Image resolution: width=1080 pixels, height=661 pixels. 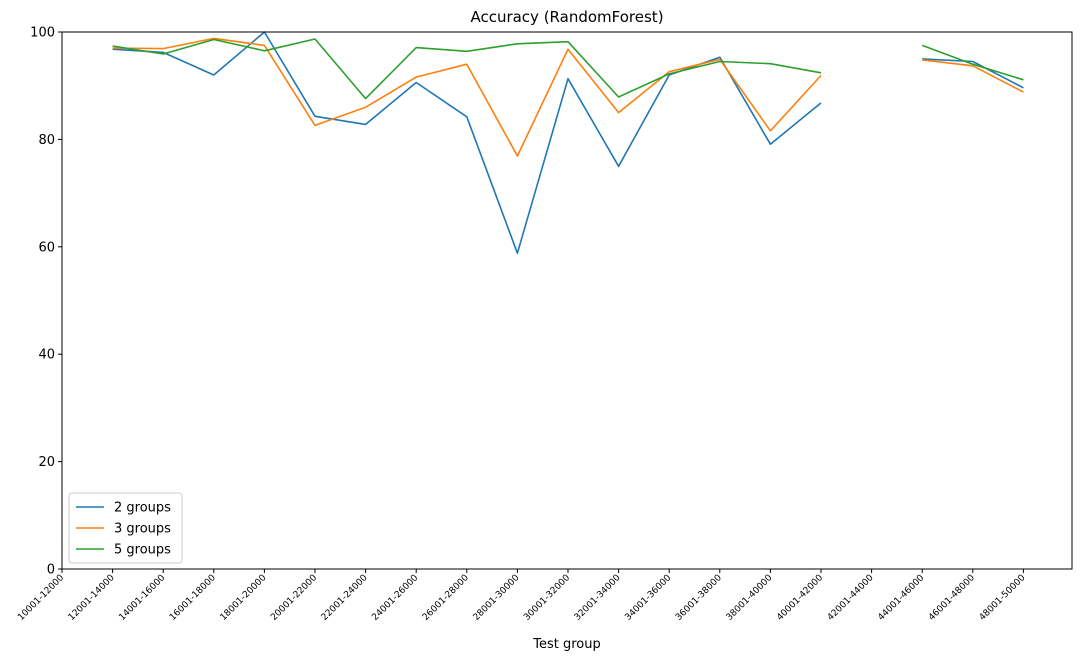 I want to click on x-tick-label: 18001-20000, so click(x=244, y=598).